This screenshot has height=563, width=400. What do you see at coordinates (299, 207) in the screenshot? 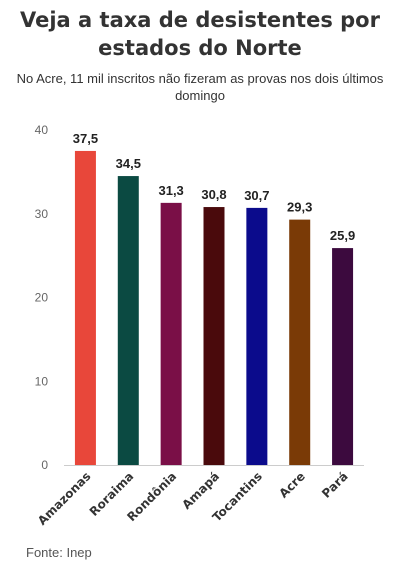
I see `data-label: 29,3` at bounding box center [299, 207].